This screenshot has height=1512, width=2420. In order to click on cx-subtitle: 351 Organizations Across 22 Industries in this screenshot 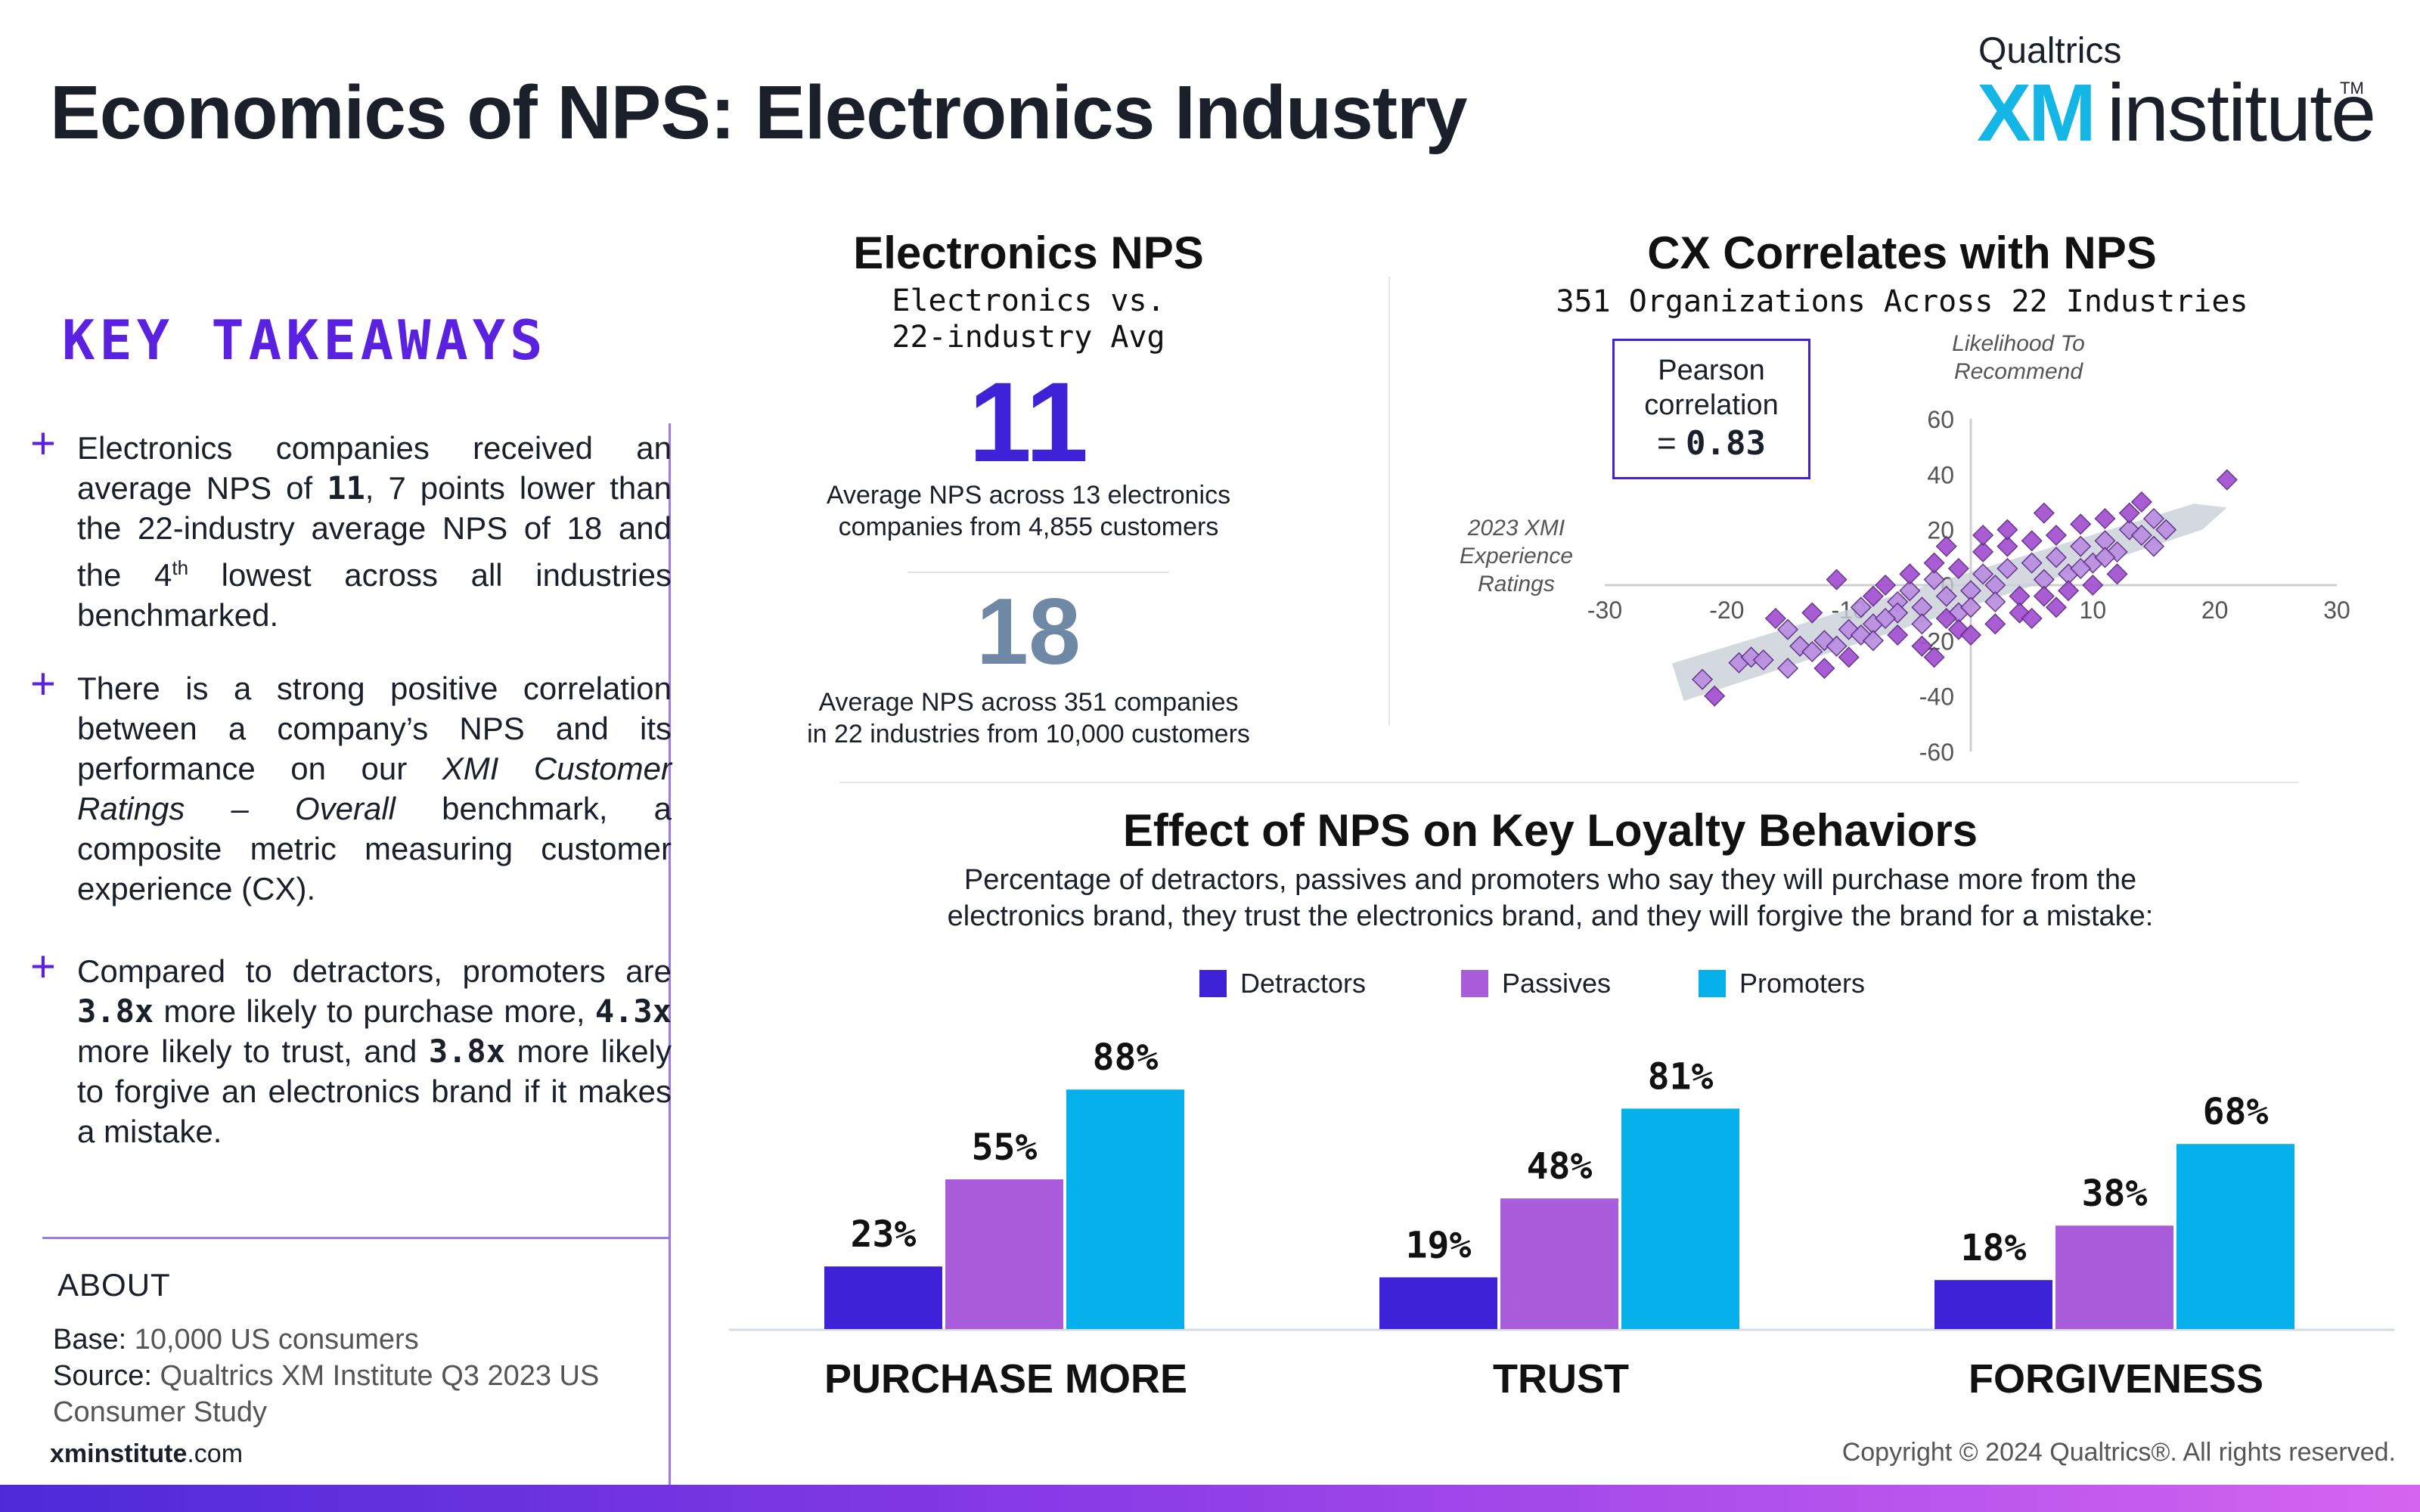, I will do `click(1902, 301)`.